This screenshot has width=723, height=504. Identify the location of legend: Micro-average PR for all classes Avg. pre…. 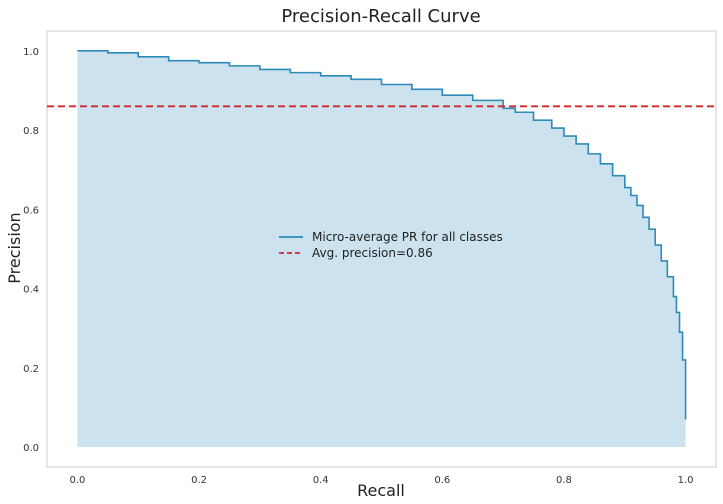
(391, 245).